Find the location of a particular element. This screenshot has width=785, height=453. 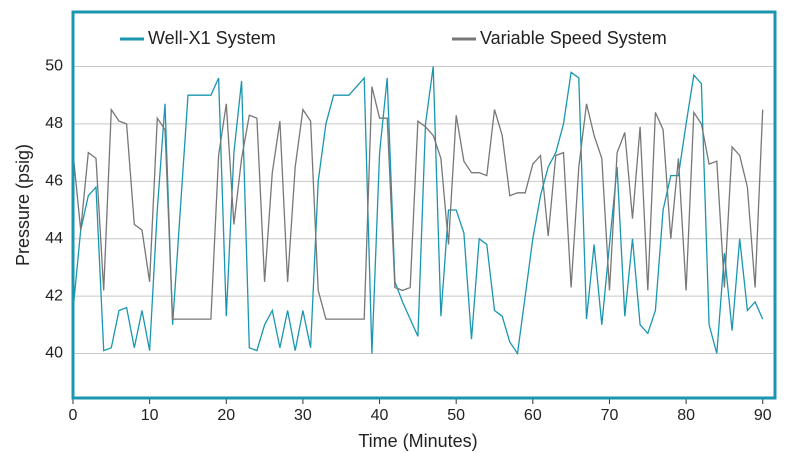

x-tick-label: 80 is located at coordinates (686, 415).